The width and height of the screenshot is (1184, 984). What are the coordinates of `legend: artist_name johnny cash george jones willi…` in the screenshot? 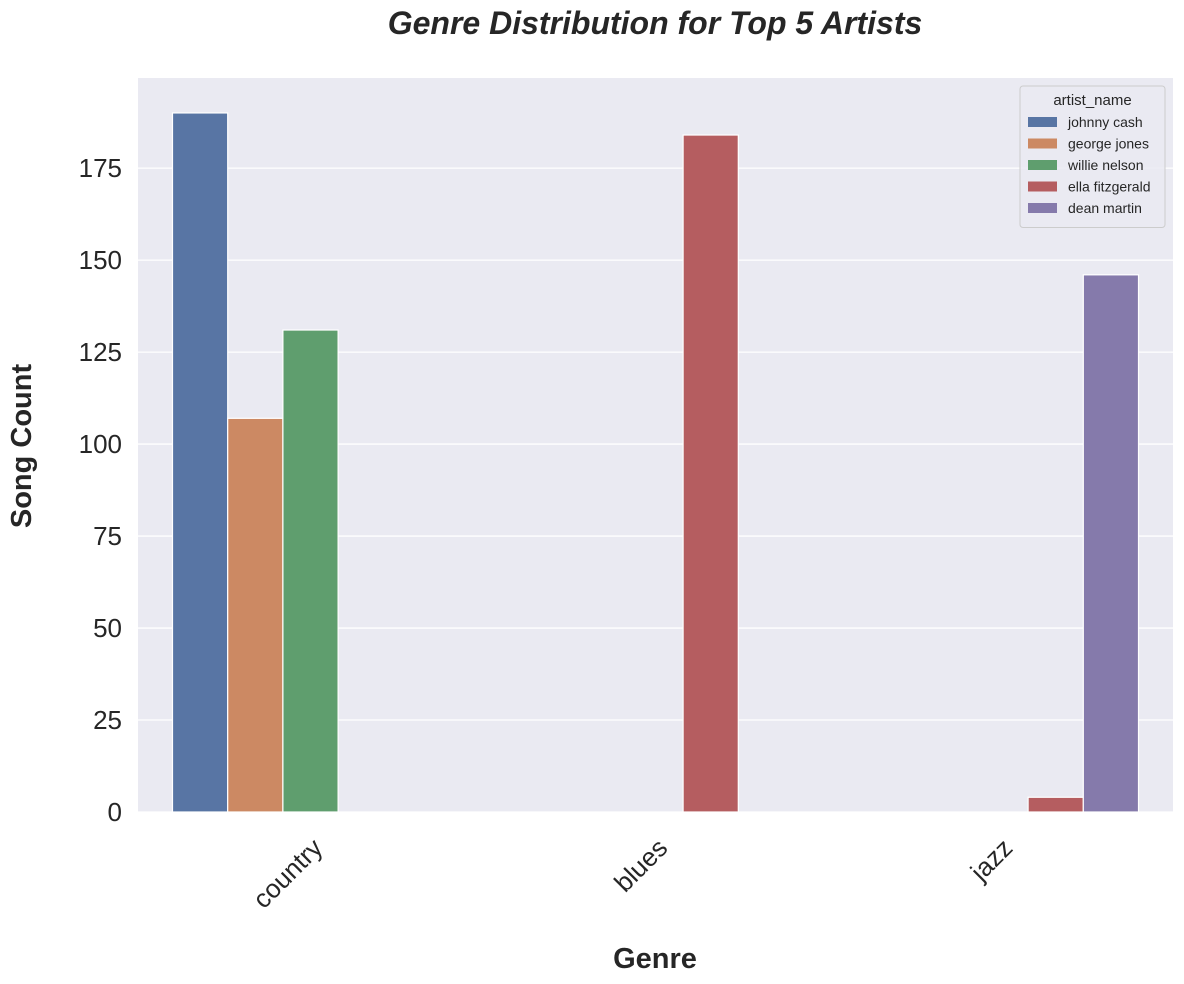 It's located at (1092, 156).